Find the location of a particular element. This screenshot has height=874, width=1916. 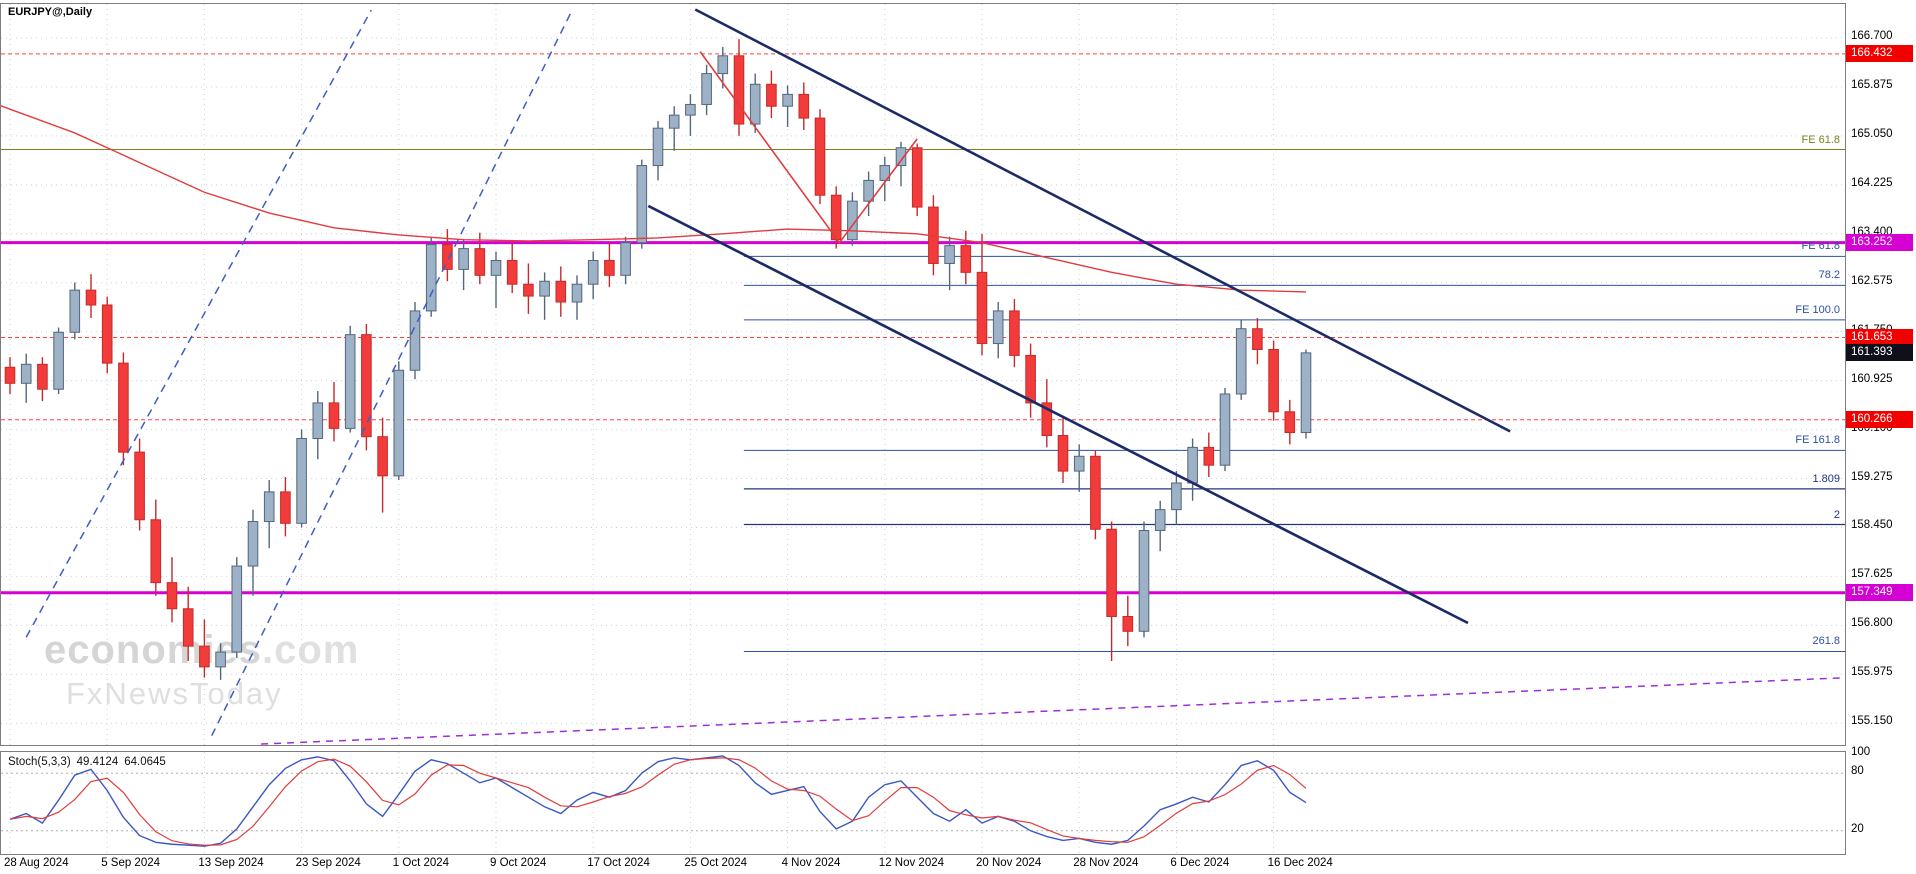

date-axis-label: 4 Nov 2024 is located at coordinates (811, 863).